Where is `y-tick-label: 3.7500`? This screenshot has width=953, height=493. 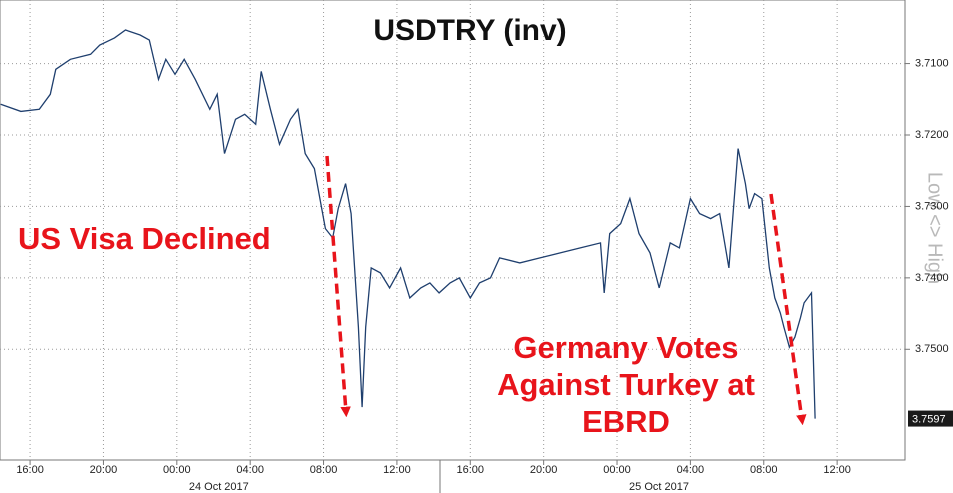
y-tick-label: 3.7500 is located at coordinates (932, 349).